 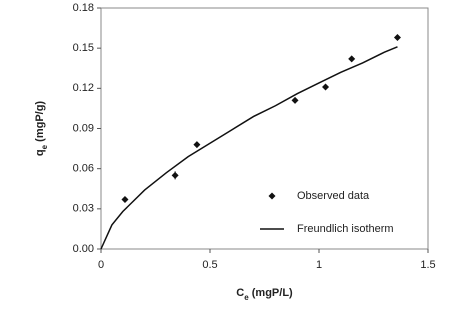 What do you see at coordinates (44, 146) in the screenshot?
I see `ylabel-label-part: e` at bounding box center [44, 146].